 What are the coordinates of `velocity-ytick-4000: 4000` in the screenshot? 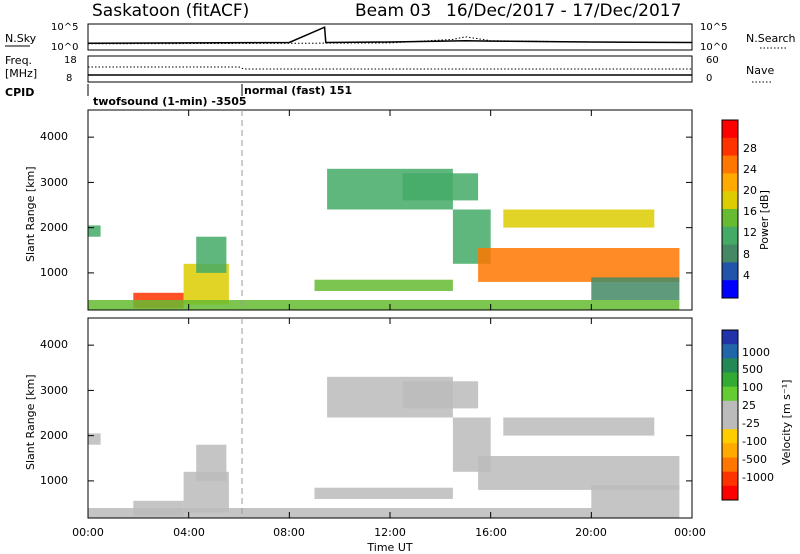 It's located at (54, 344).